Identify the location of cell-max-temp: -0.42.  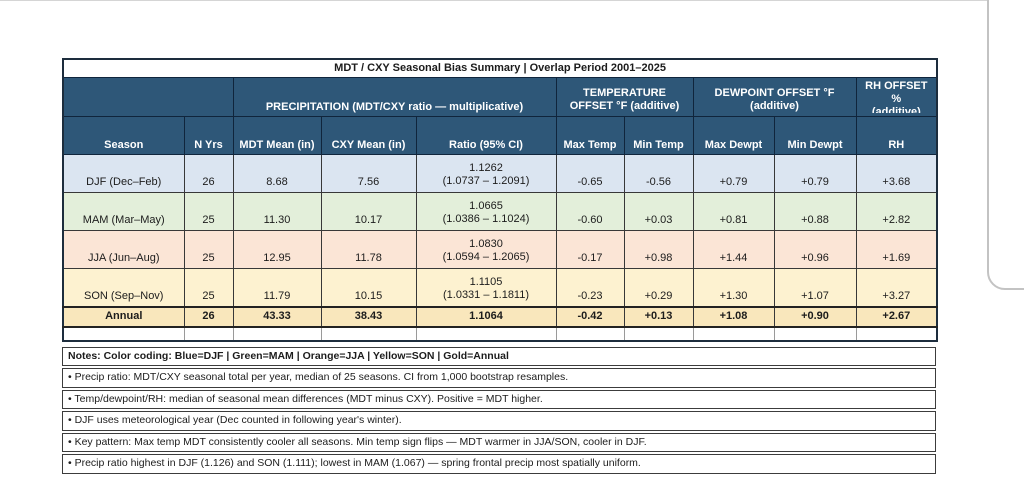
(590, 316).